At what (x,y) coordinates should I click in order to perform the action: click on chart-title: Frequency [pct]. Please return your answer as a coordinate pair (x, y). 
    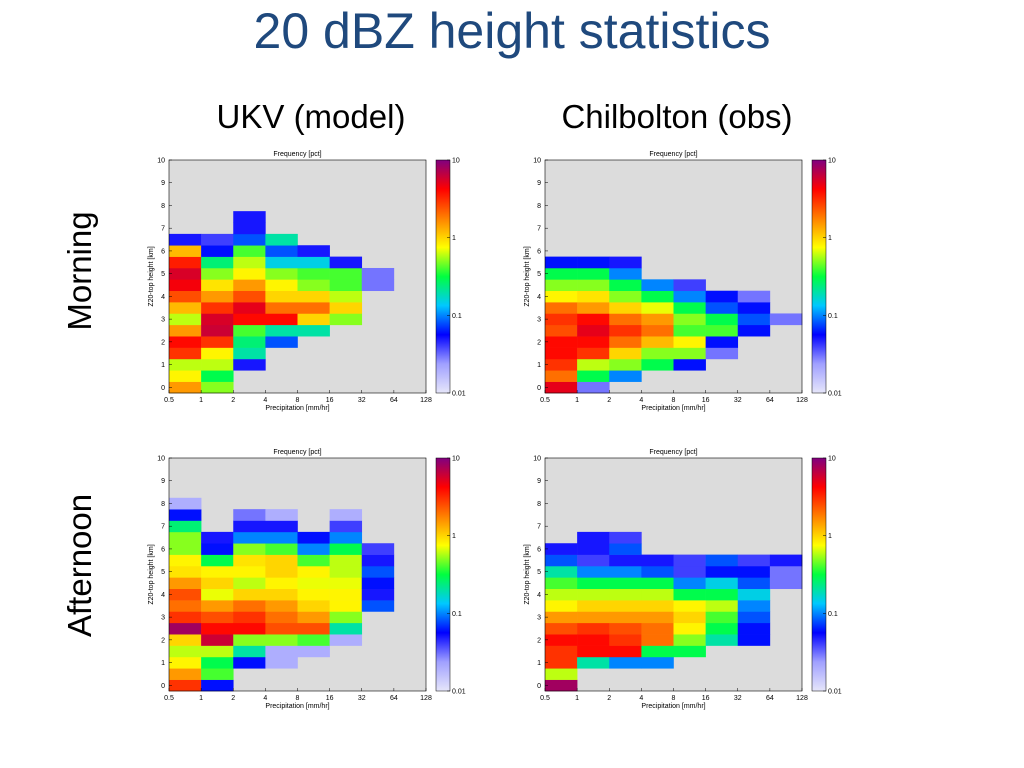
    Looking at the image, I should click on (297, 452).